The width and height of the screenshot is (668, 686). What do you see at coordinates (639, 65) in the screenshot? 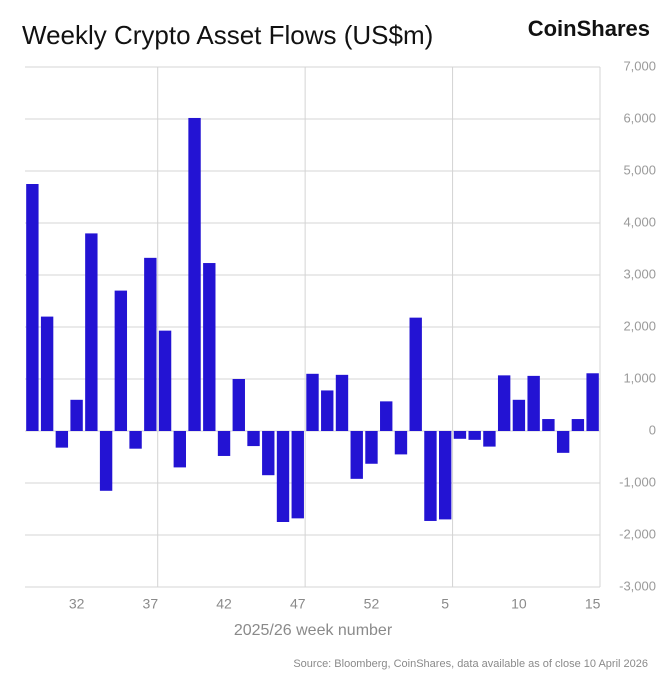
I see `y-tick-label: 7,000` at bounding box center [639, 65].